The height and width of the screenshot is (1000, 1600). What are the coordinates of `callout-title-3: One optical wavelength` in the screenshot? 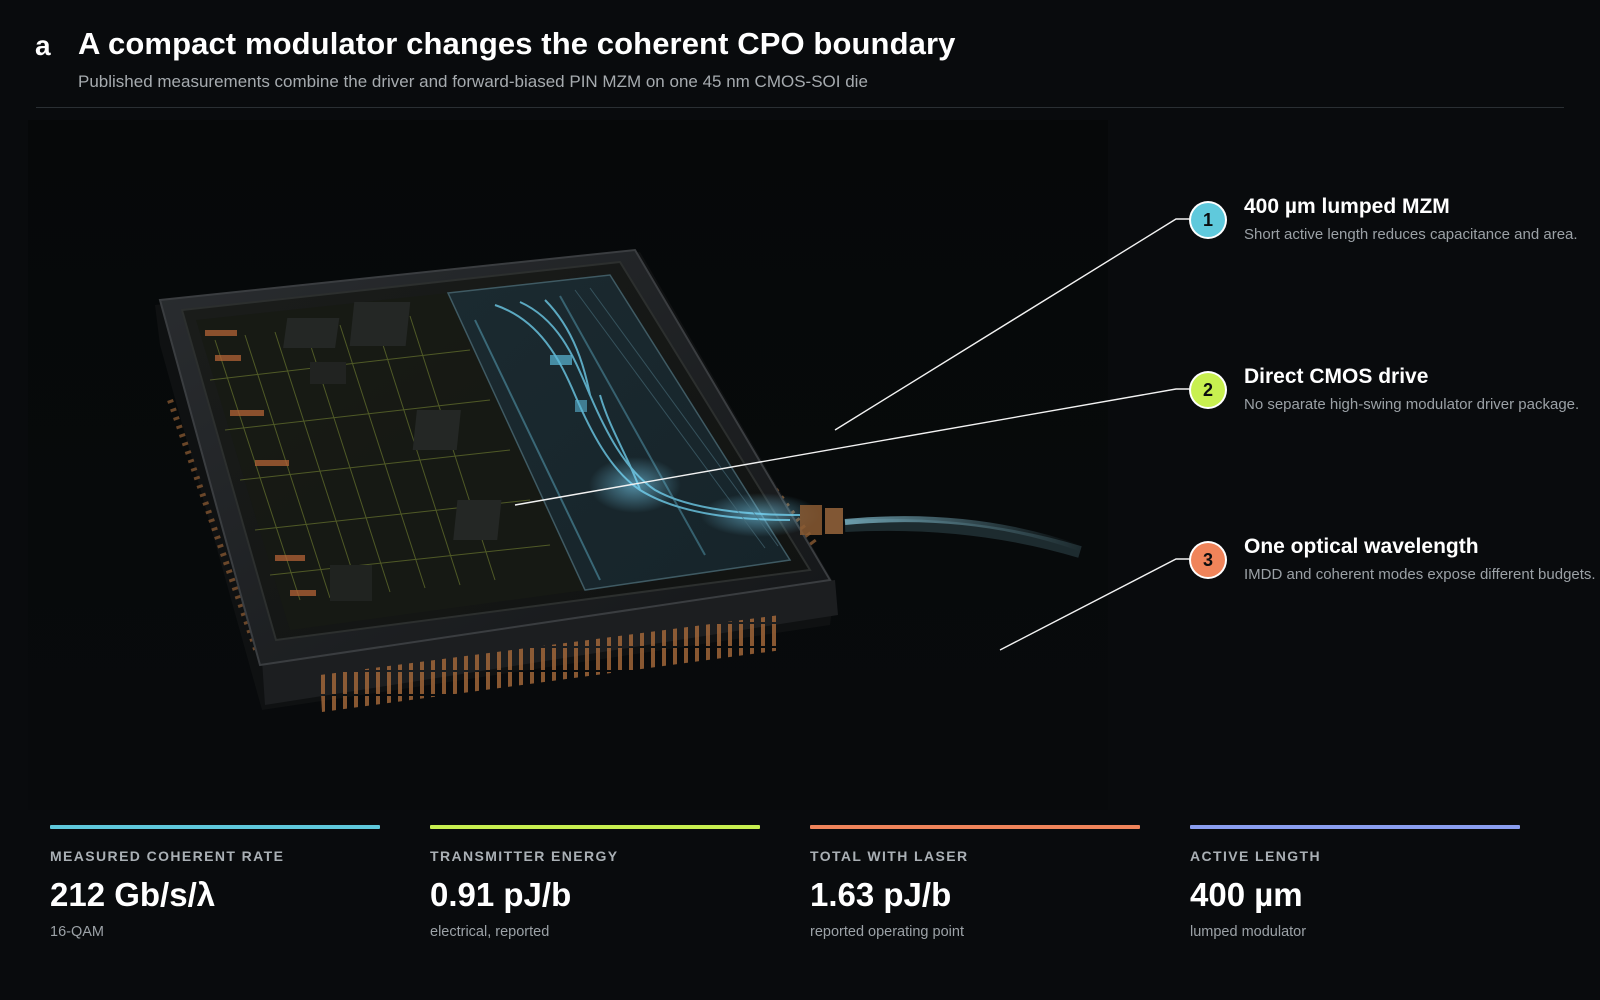 It's located at (1361, 546).